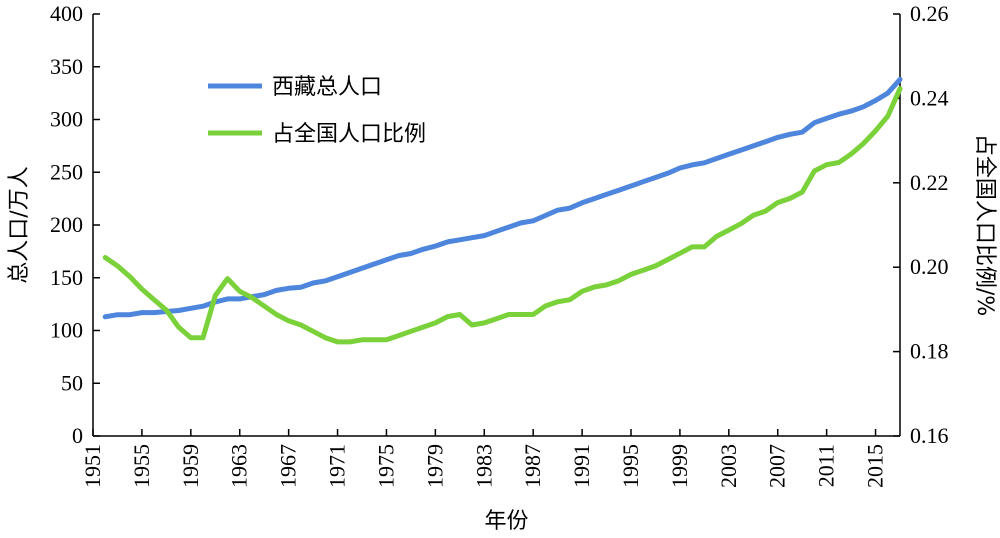  Describe the element at coordinates (66, 277) in the screenshot. I see `left-y-tick-label: 150` at that location.